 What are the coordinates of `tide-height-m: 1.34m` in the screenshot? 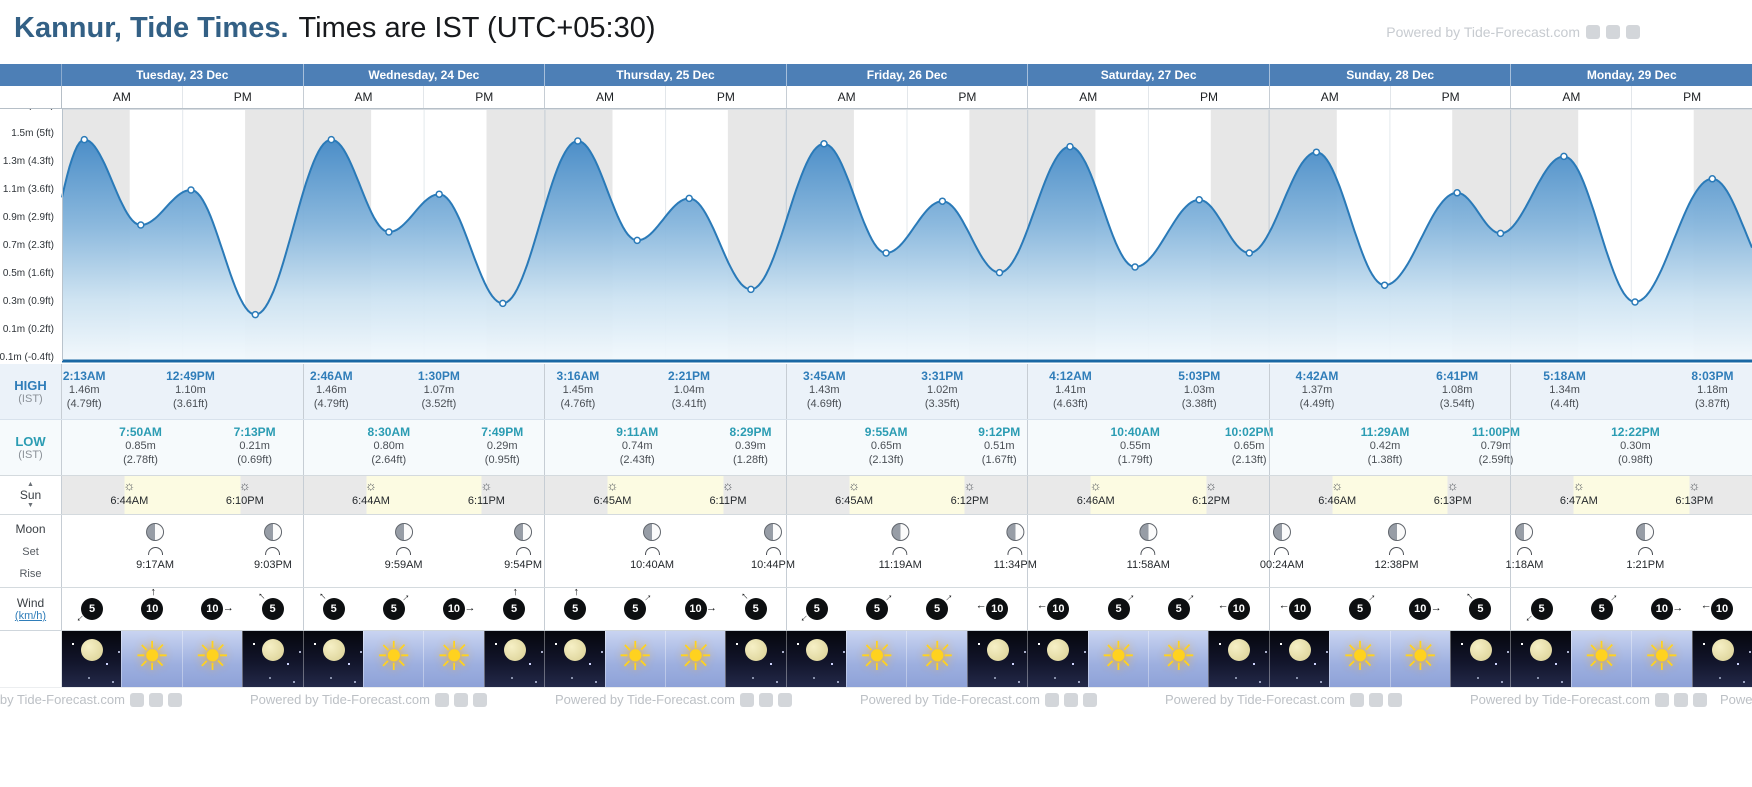 It's located at (1564, 390).